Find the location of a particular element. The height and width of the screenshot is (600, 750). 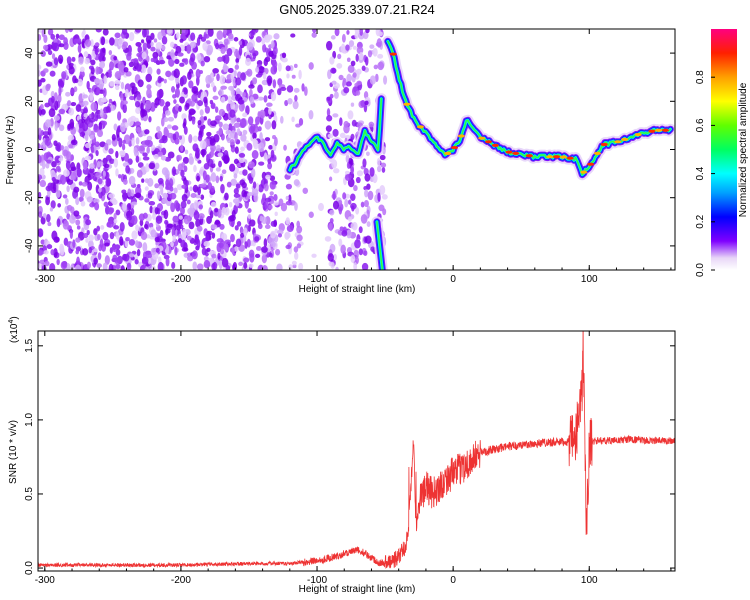

x-tick-label: -200 is located at coordinates (181, 580).